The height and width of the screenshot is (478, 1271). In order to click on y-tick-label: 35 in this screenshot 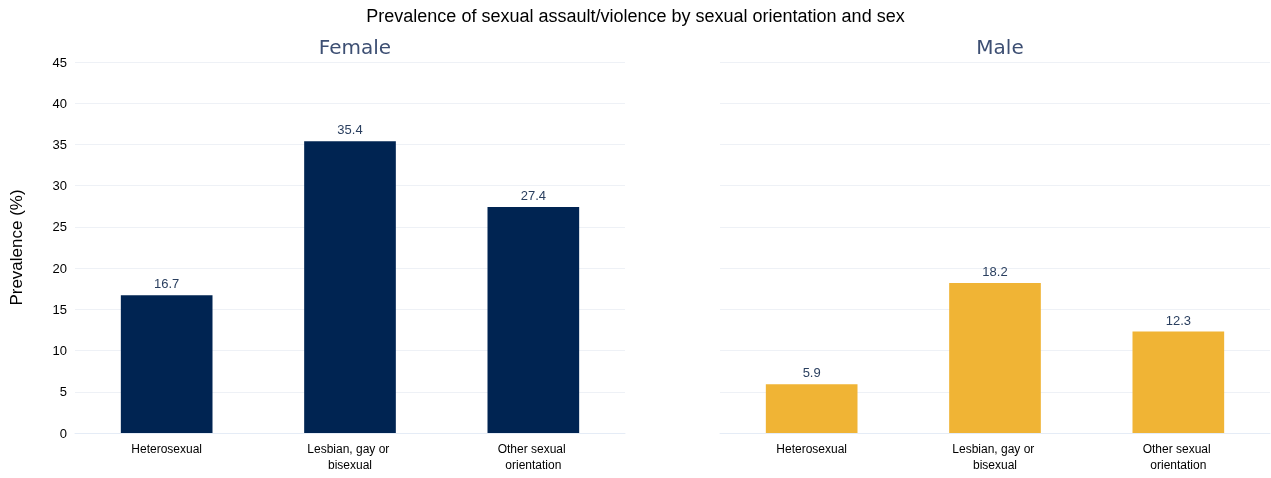, I will do `click(59, 144)`.